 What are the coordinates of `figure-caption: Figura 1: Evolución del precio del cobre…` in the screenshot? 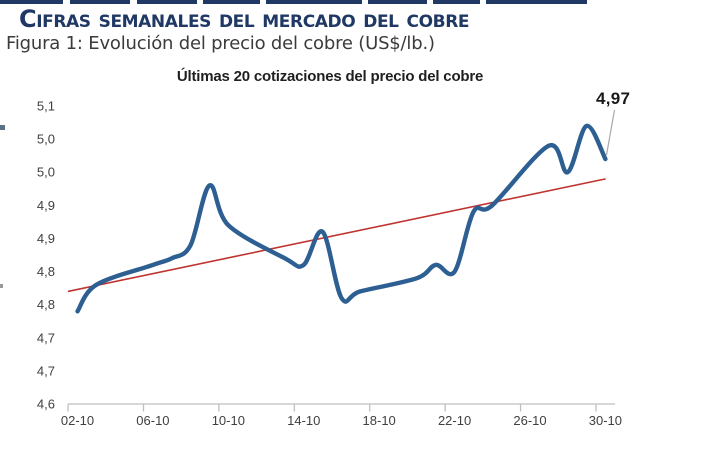 It's located at (220, 43).